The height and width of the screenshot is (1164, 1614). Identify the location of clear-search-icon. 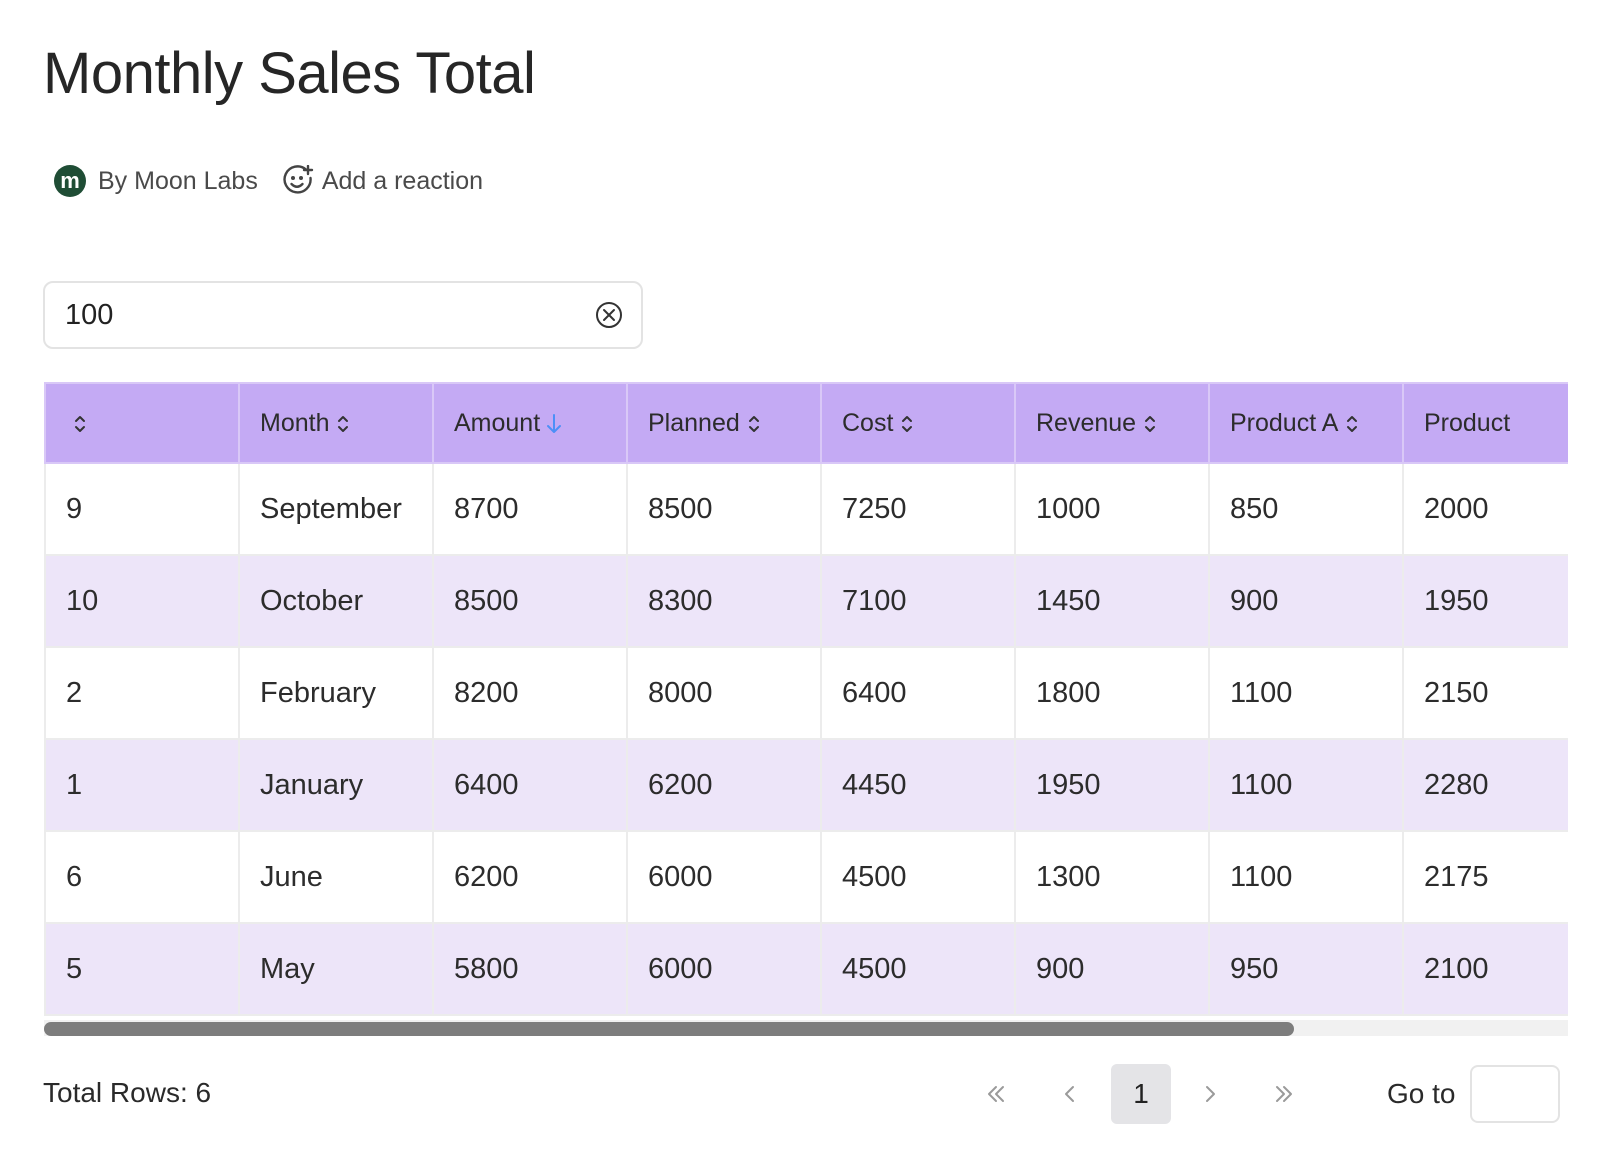
(609, 315).